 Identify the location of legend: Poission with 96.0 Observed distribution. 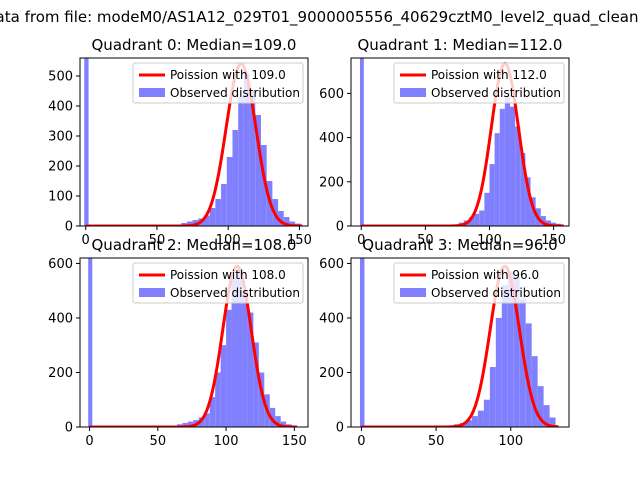
(479, 283).